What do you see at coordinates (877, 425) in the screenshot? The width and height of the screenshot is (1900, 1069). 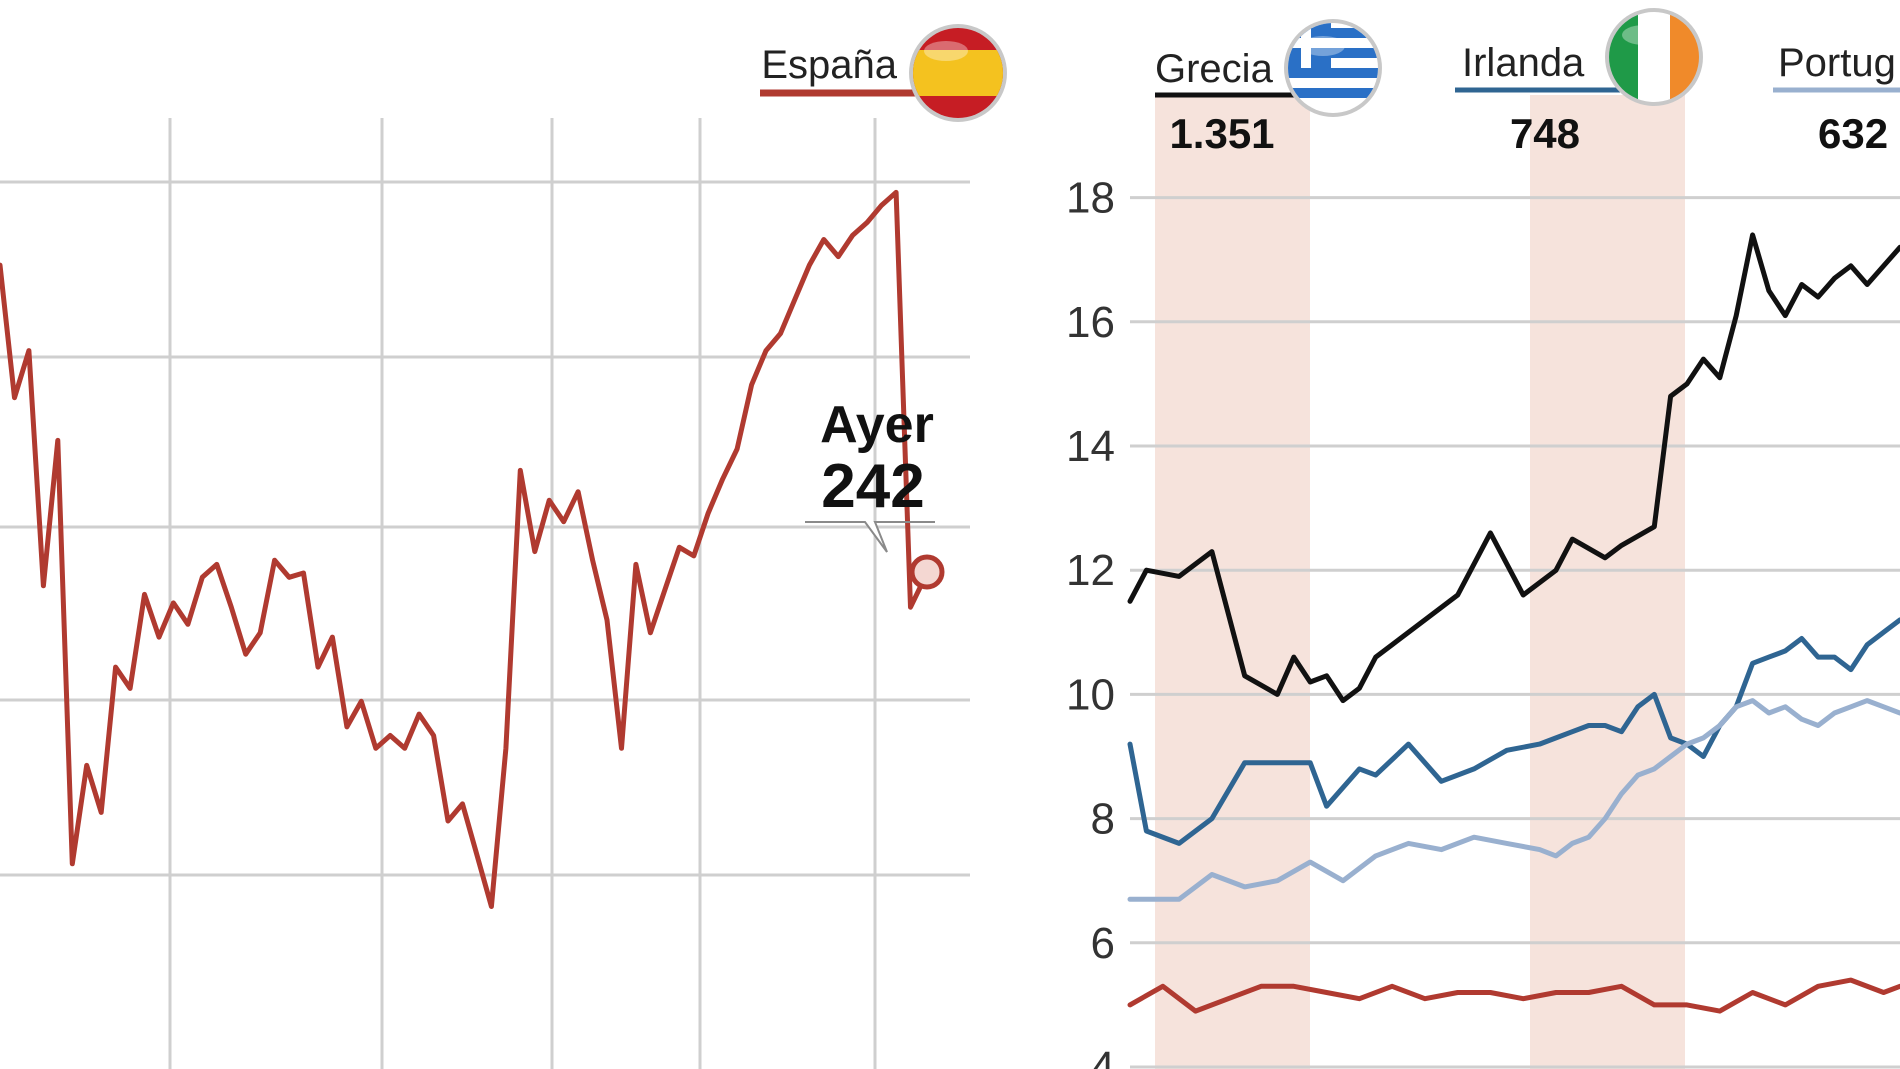 I see `annotation-label: Ayer` at bounding box center [877, 425].